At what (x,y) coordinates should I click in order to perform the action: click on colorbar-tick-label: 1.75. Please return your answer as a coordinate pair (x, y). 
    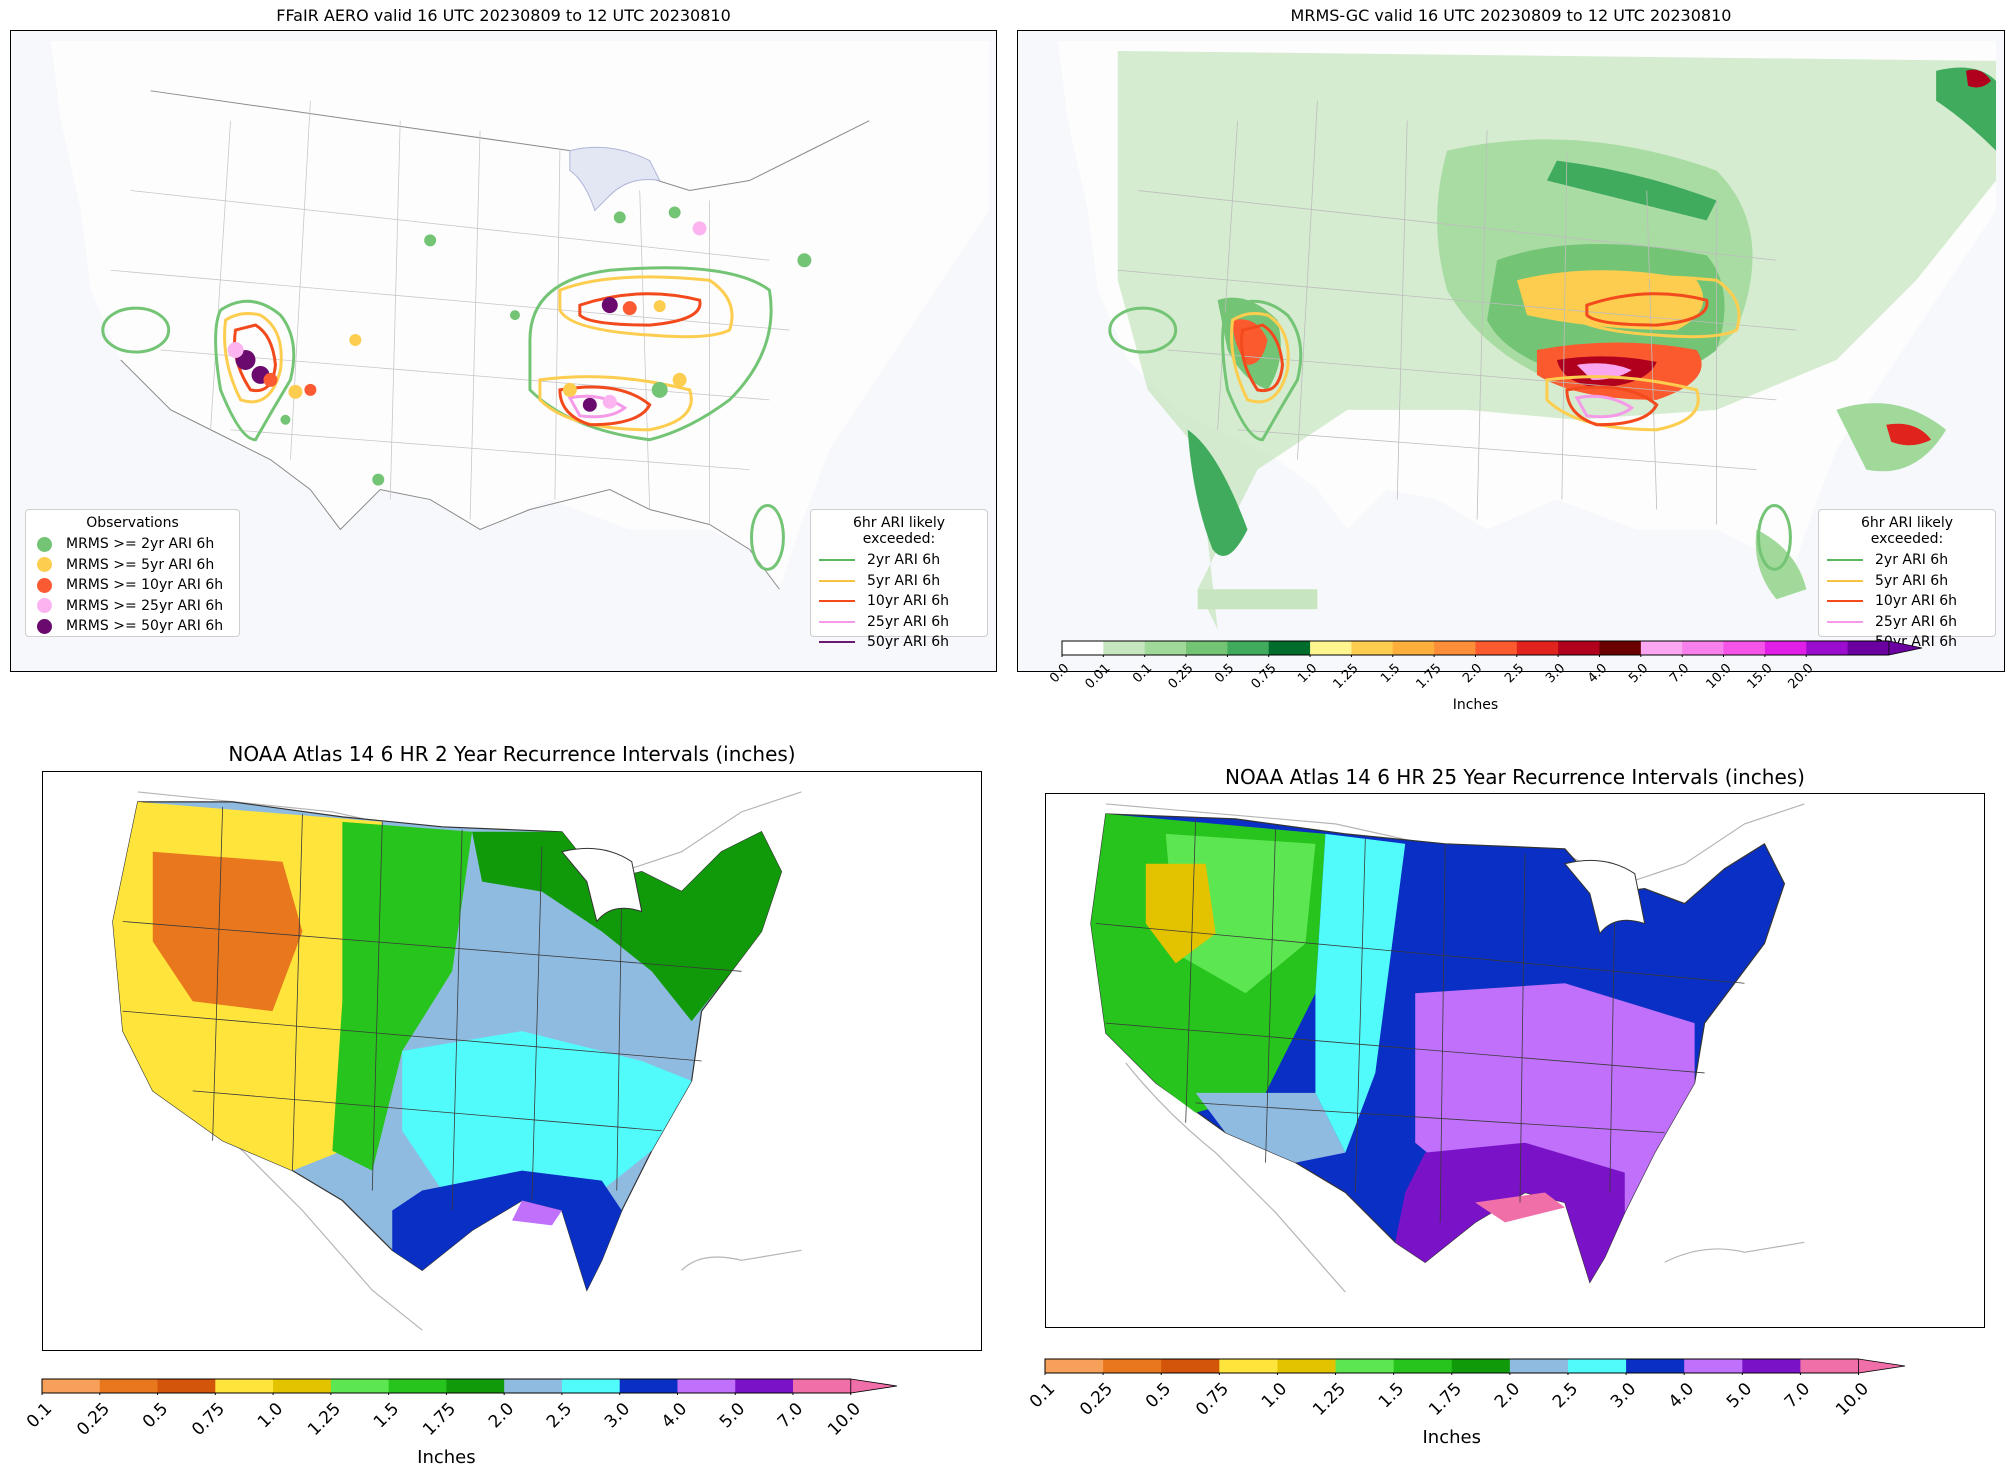
    Looking at the image, I should click on (440, 1419).